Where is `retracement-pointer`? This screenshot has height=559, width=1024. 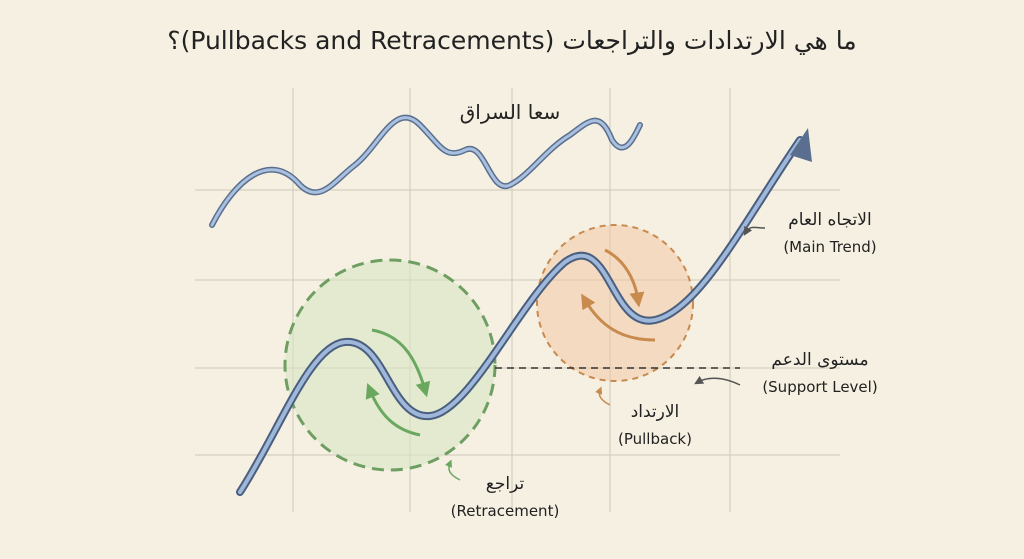 retracement-pointer is located at coordinates (453, 470).